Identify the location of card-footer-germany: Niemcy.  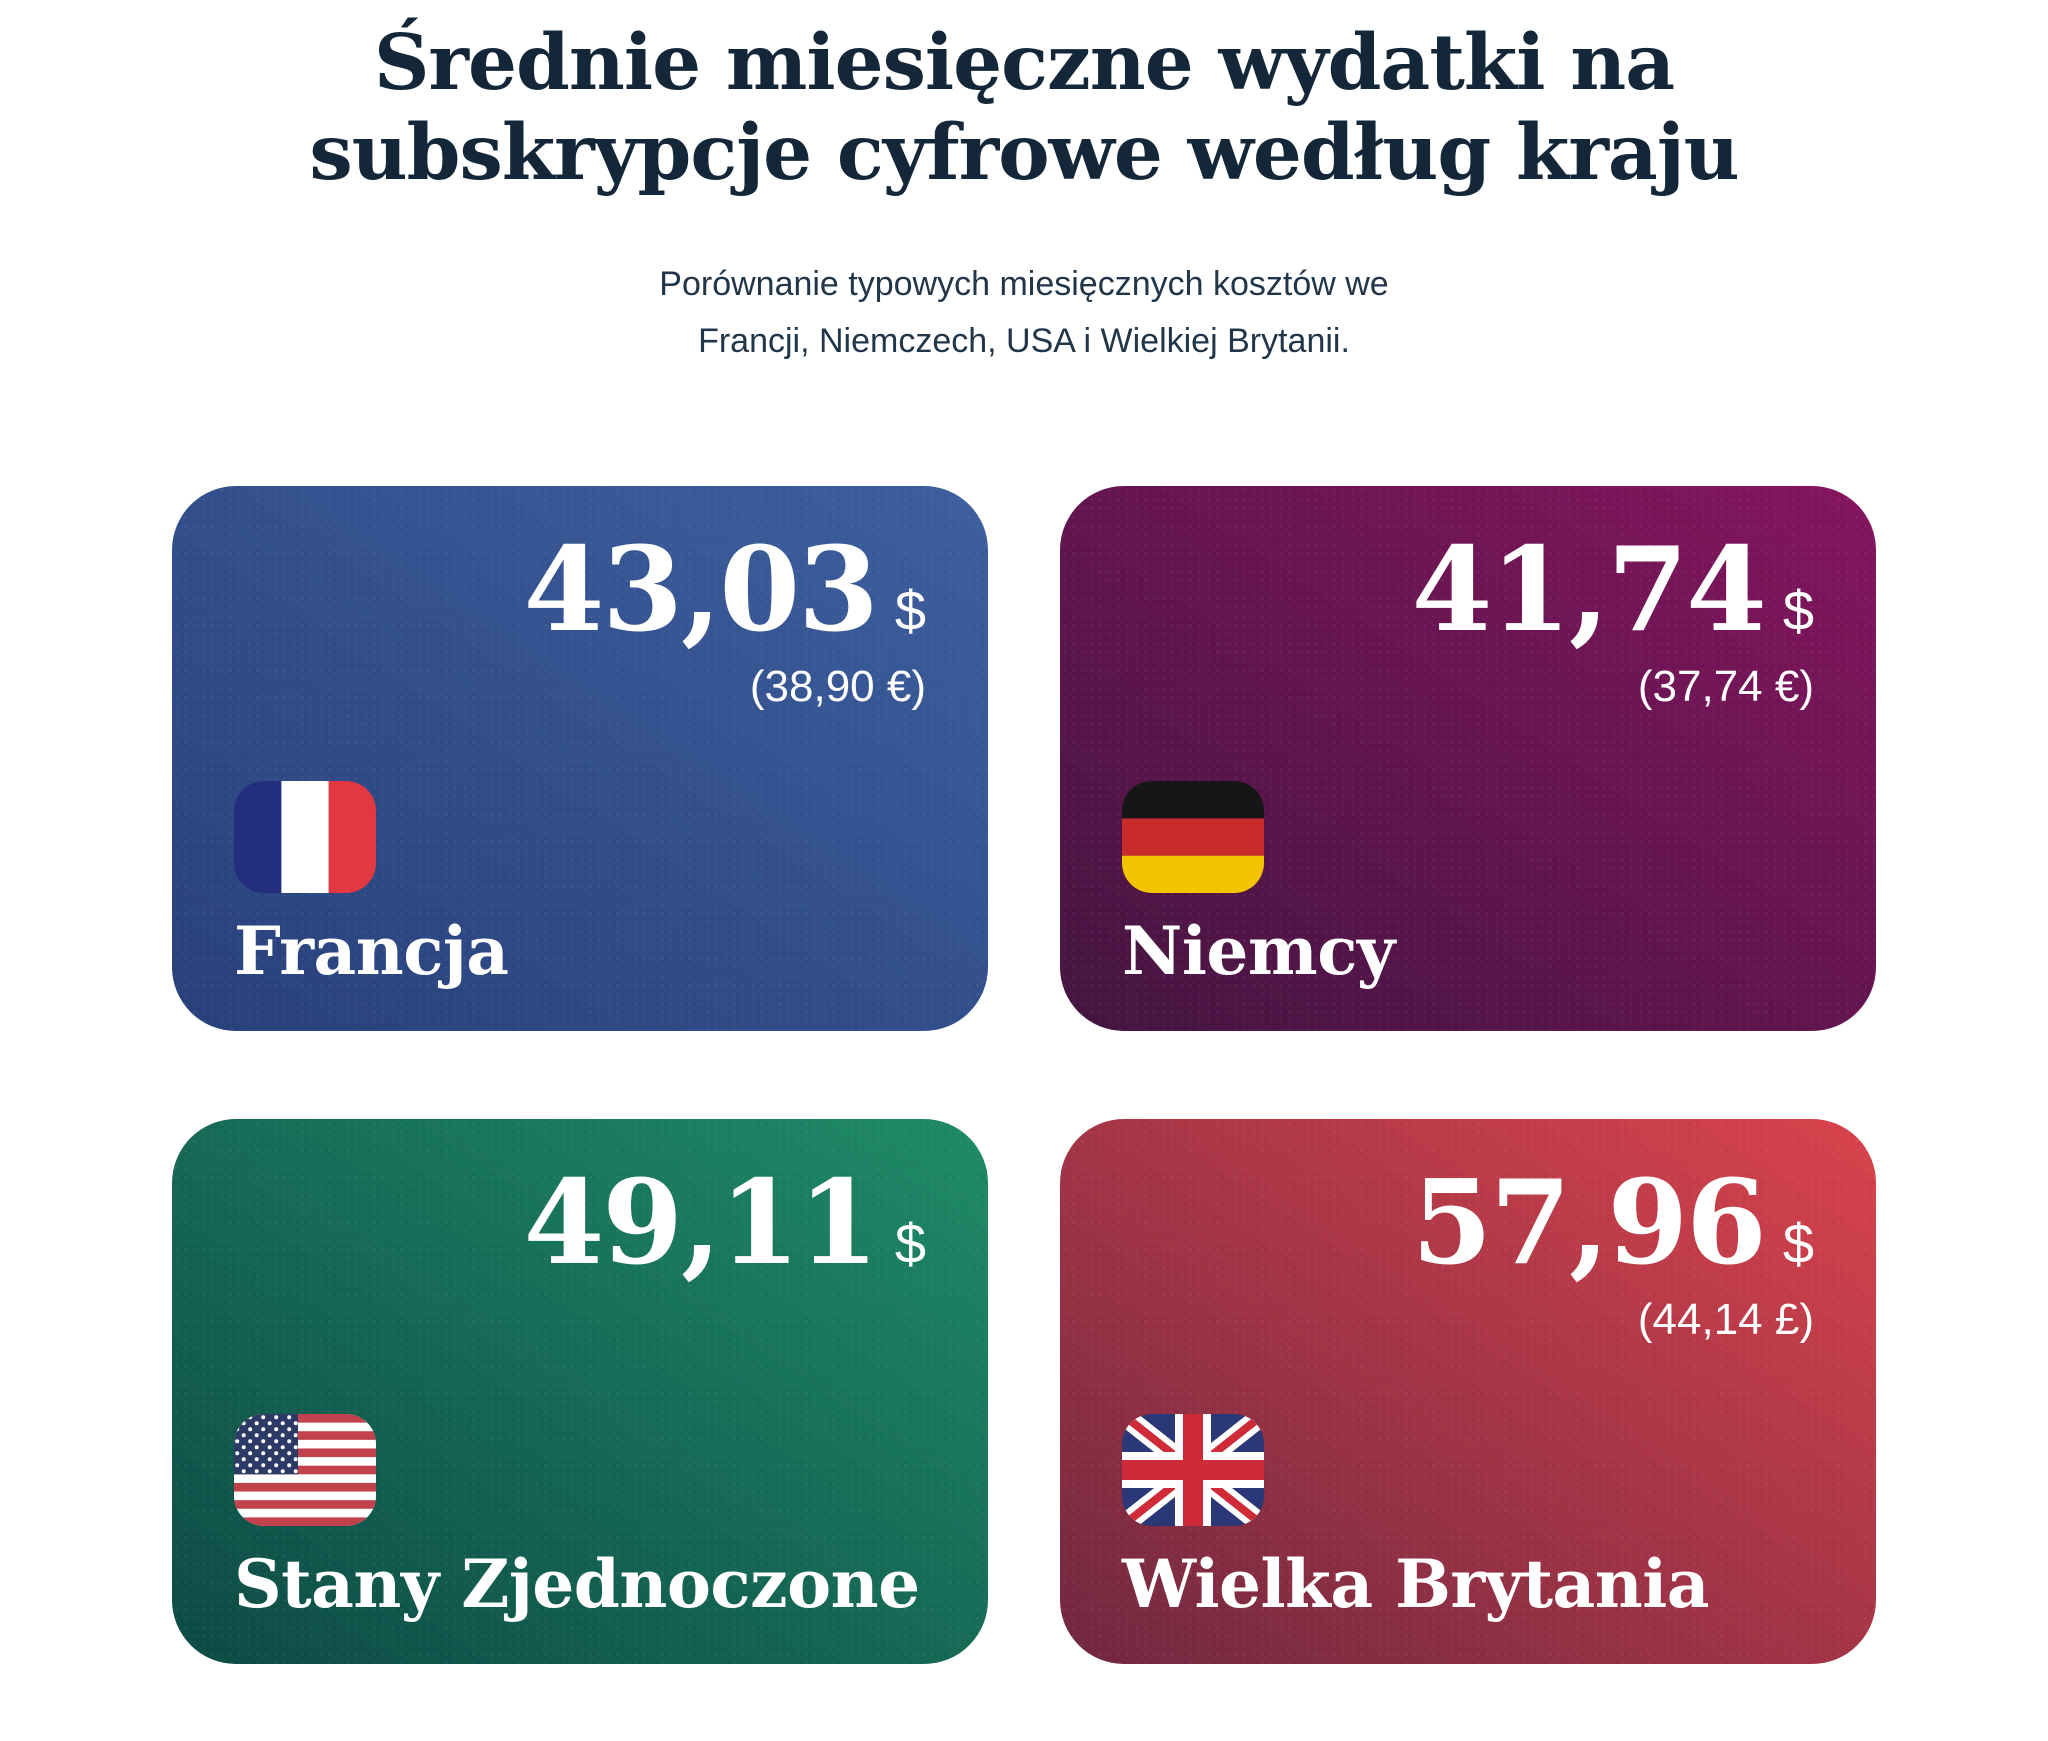
(1468, 885).